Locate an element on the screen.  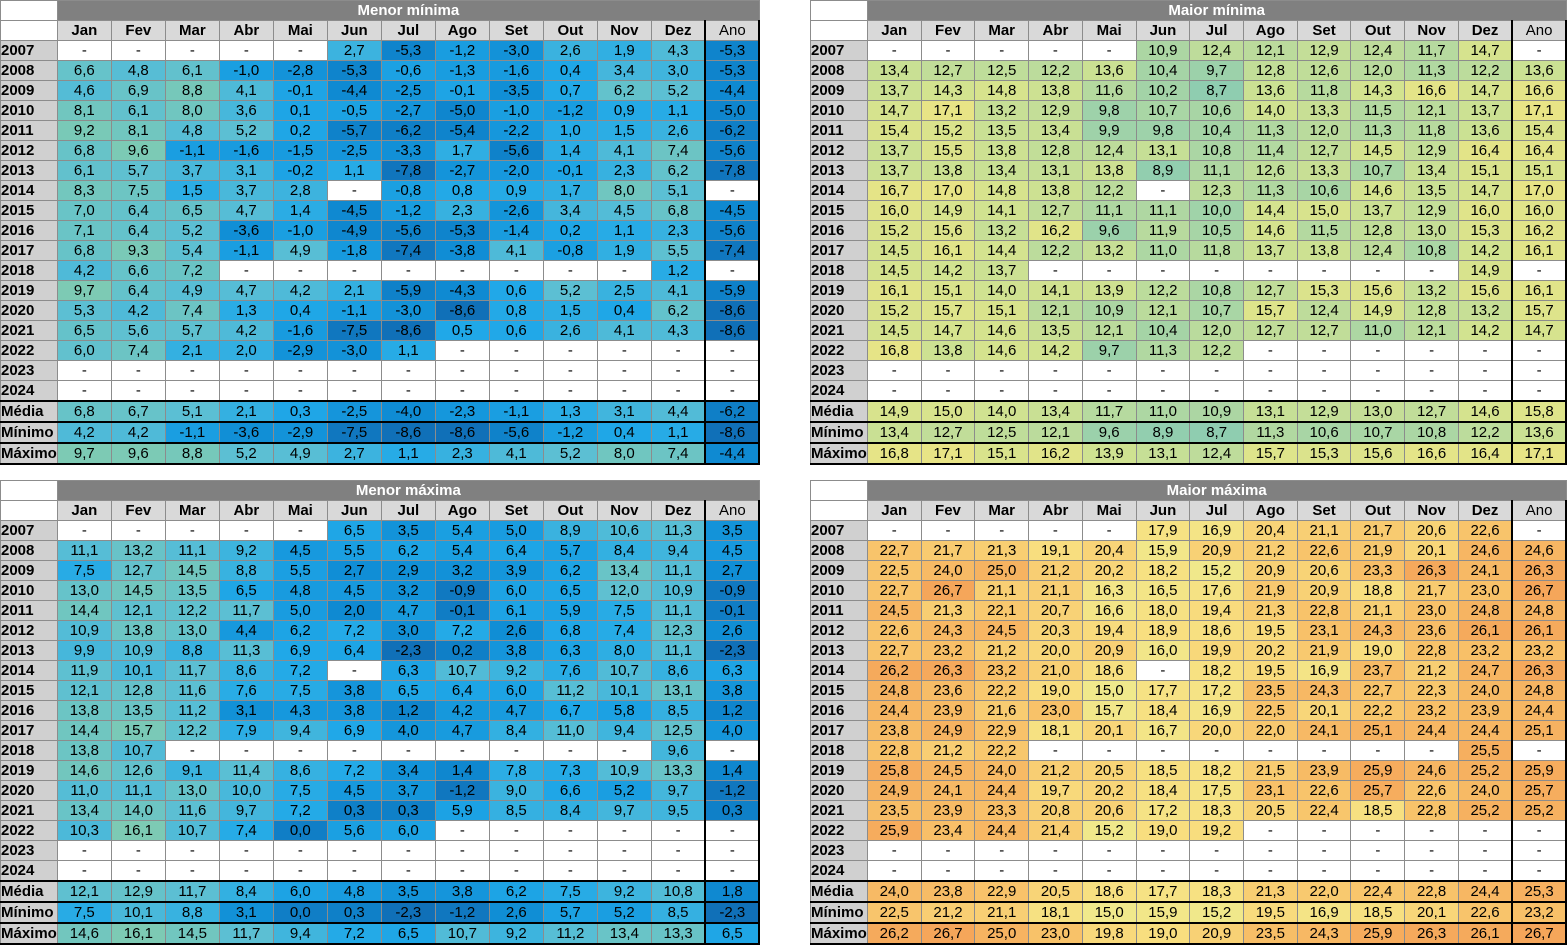
value-cell: 21,4 is located at coordinates (1055, 830).